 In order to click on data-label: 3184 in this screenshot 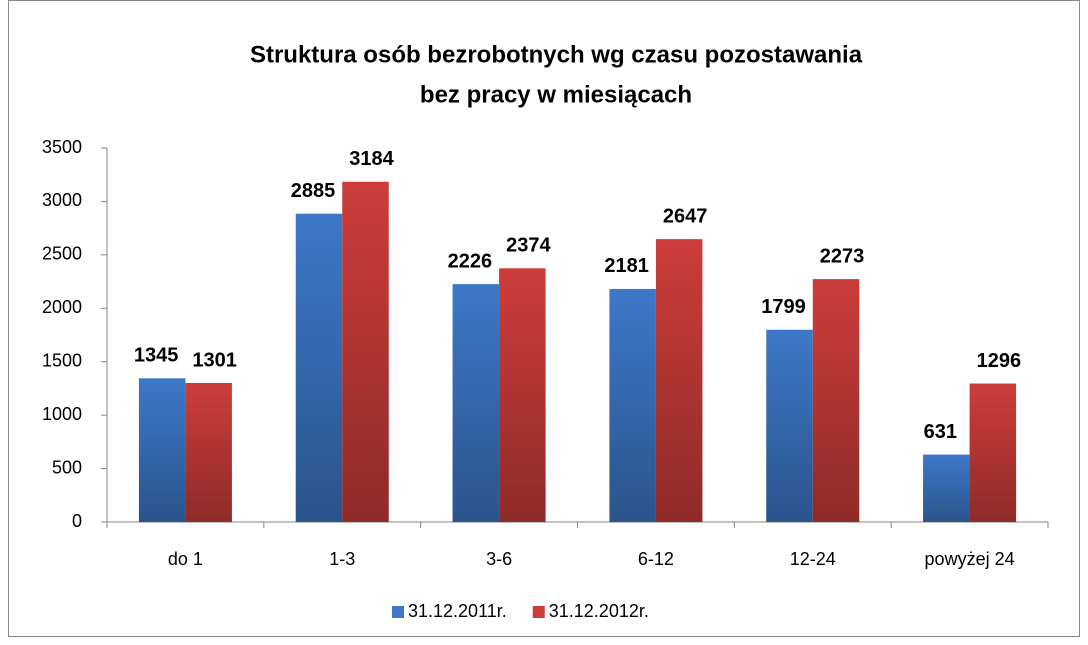, I will do `click(371, 159)`.